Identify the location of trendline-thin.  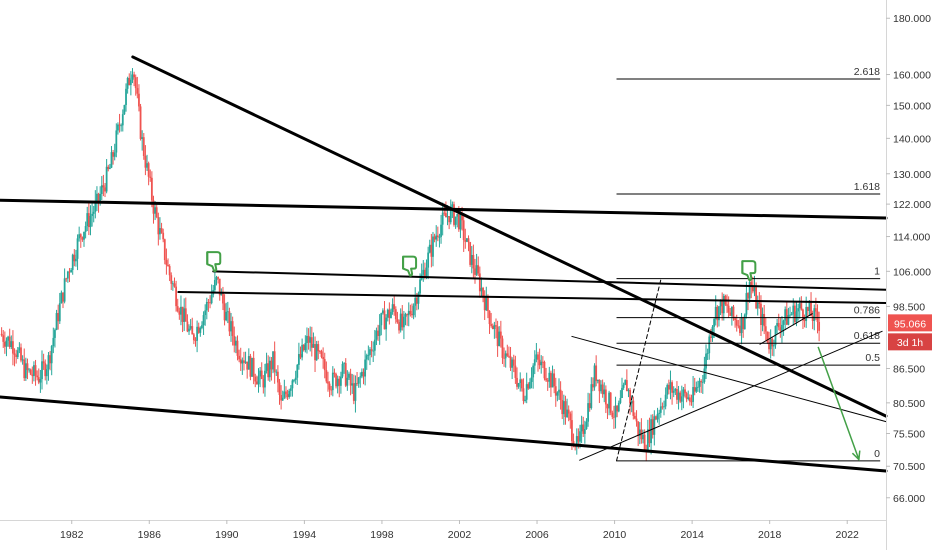
(786, 329).